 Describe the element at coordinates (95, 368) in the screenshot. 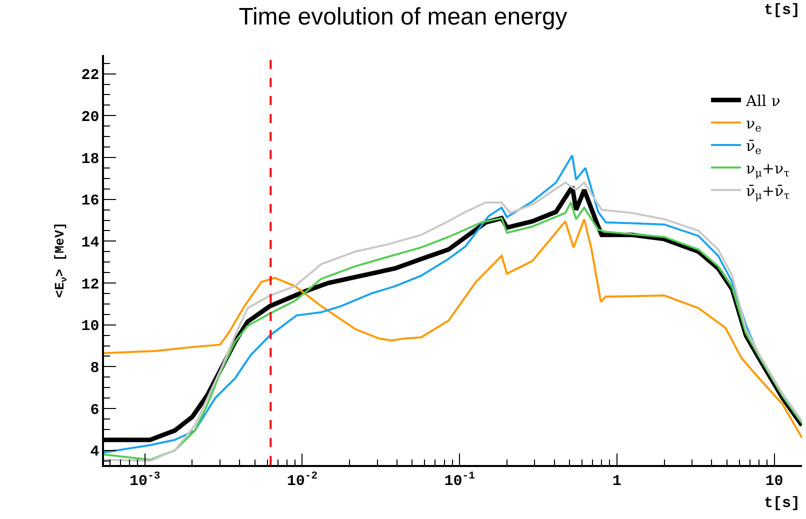

I see `y-tick-label: 8` at that location.